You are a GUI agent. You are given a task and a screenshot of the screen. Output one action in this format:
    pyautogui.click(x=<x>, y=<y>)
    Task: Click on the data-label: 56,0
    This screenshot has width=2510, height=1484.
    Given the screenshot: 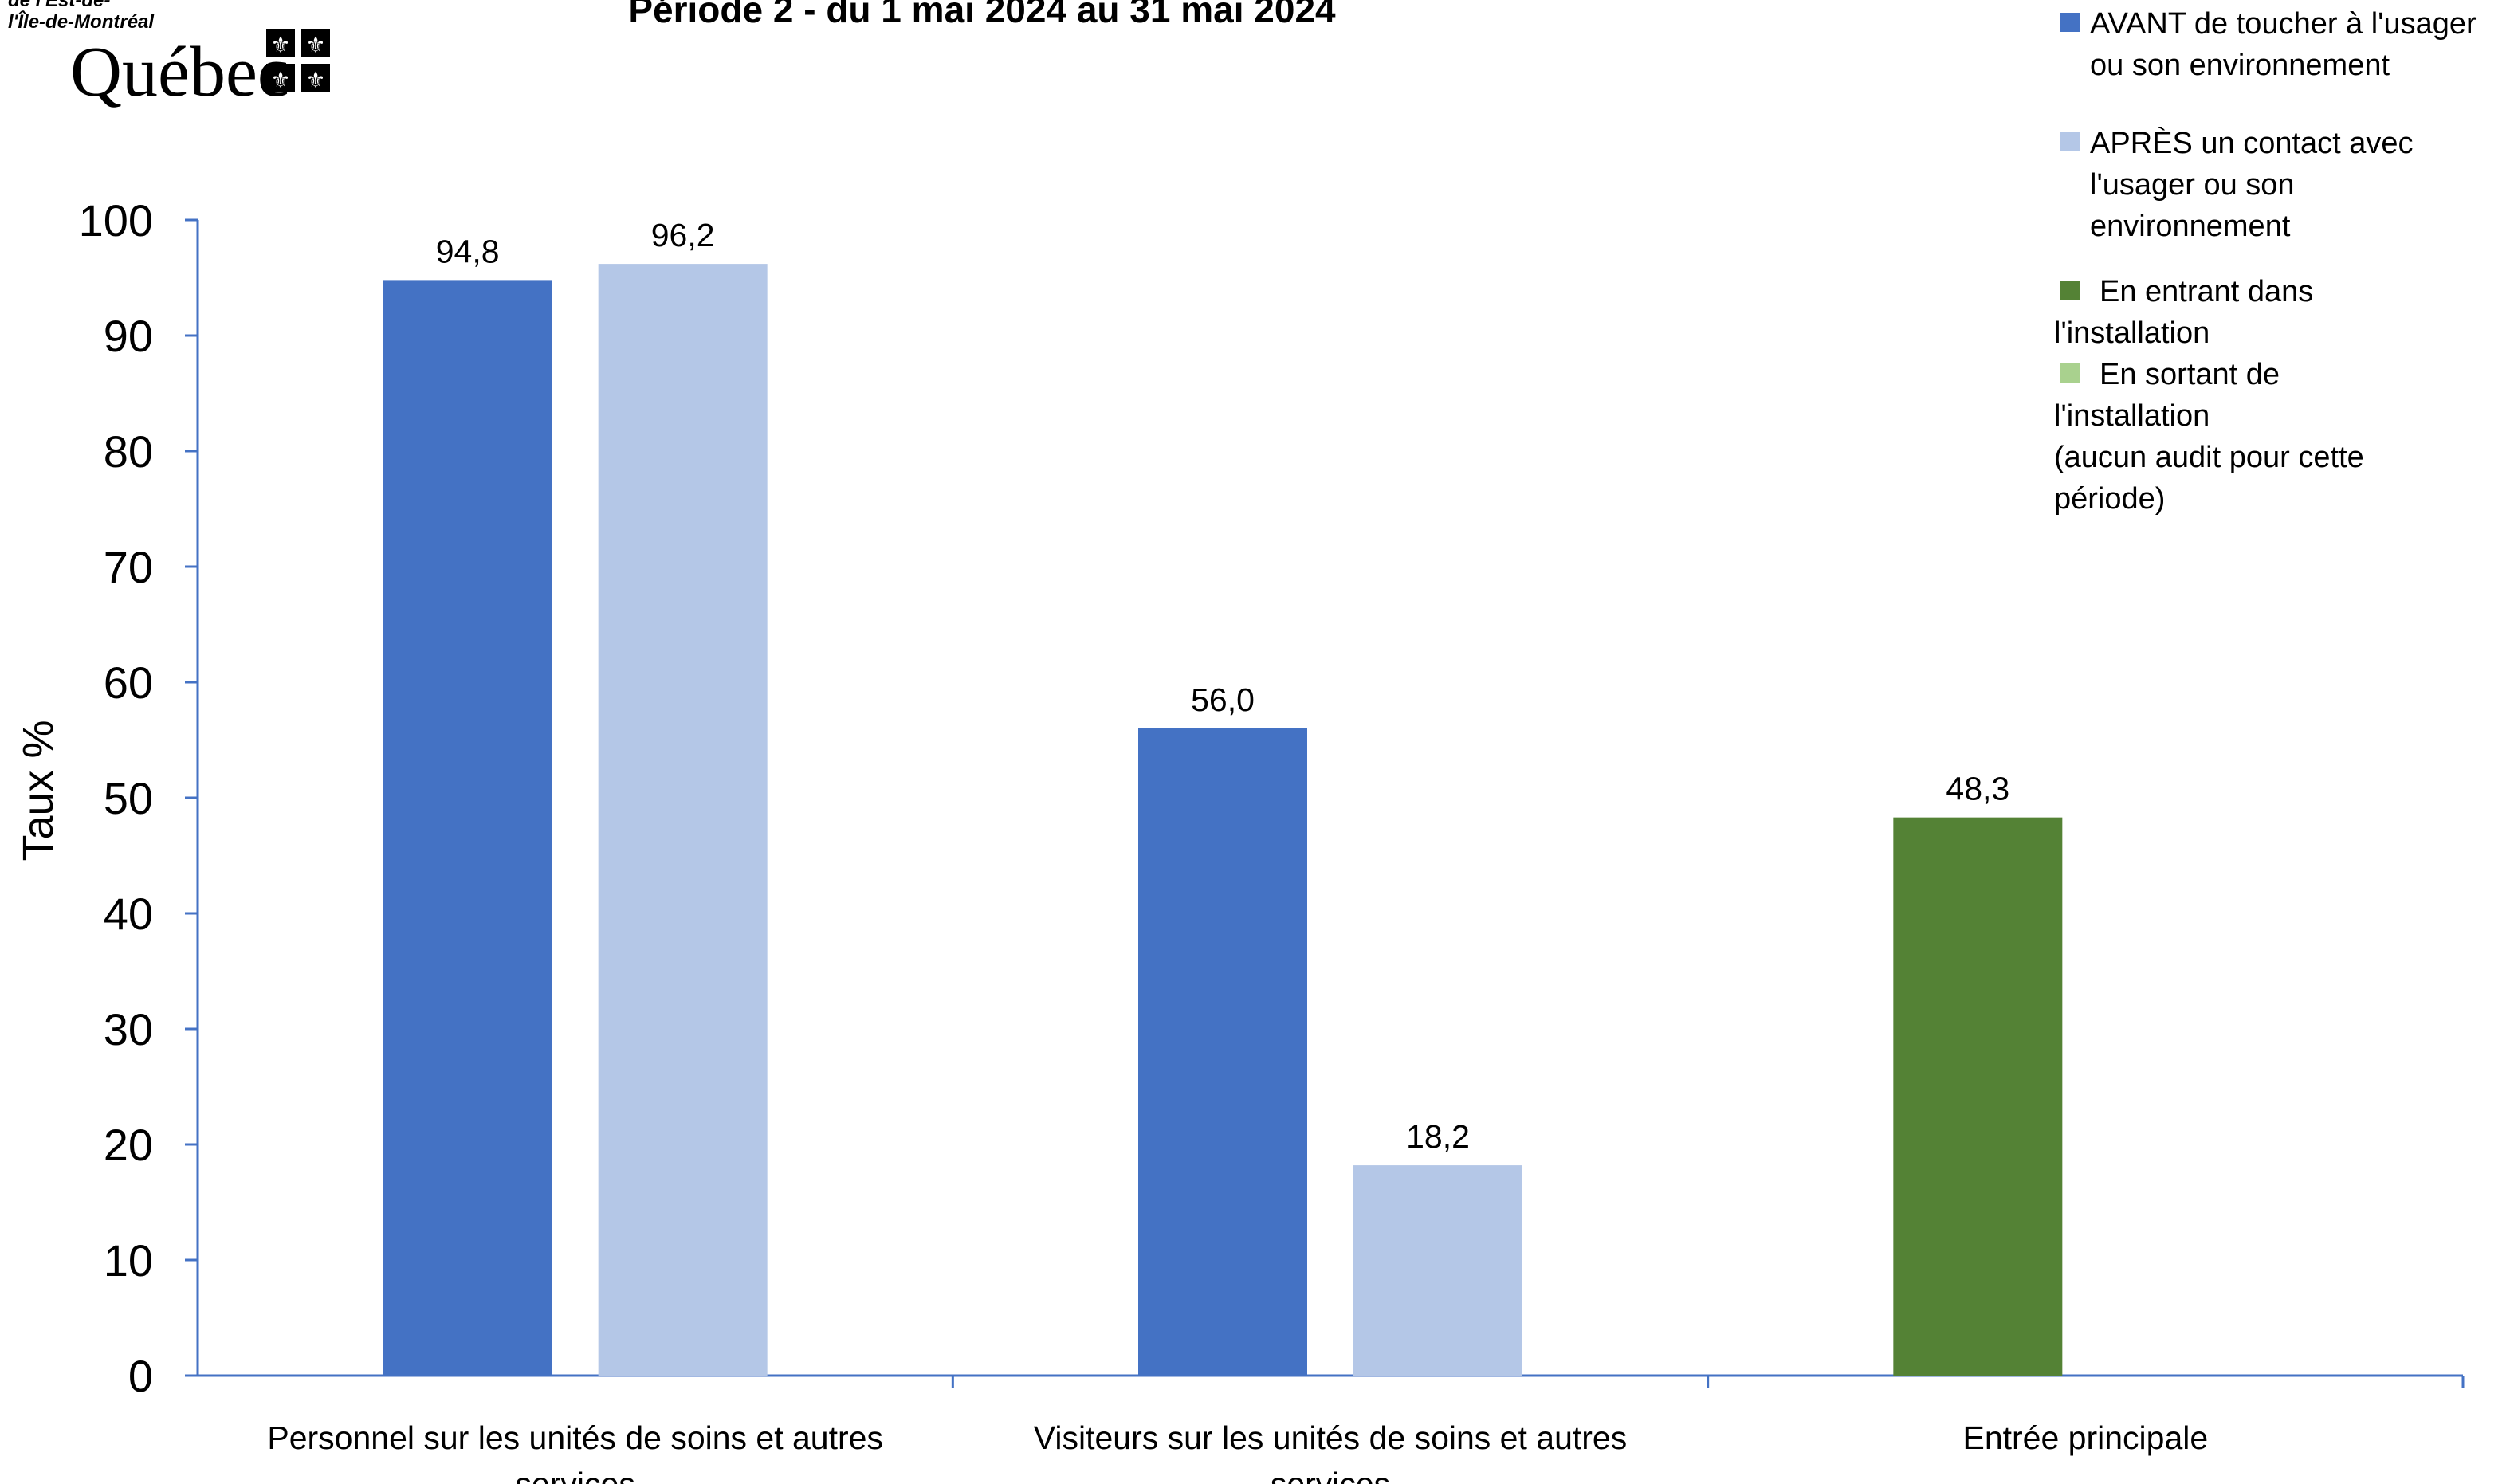 What is the action you would take?
    pyautogui.click(x=1223, y=699)
    